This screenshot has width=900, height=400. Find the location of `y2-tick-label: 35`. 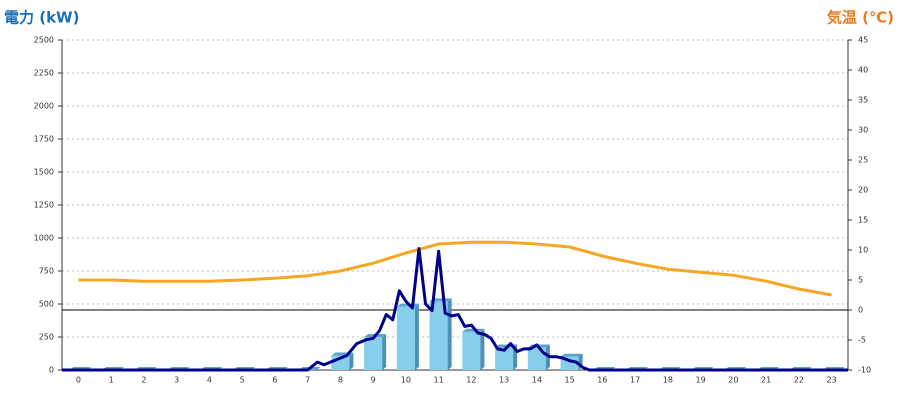

y2-tick-label: 35 is located at coordinates (863, 100).